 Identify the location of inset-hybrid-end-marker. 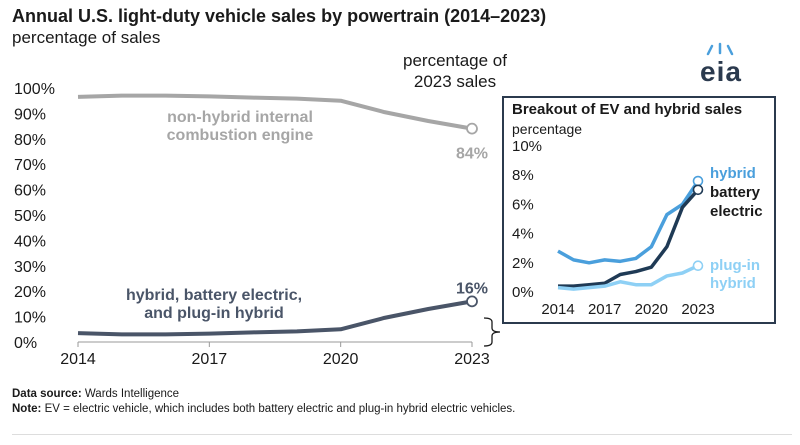
(698, 181).